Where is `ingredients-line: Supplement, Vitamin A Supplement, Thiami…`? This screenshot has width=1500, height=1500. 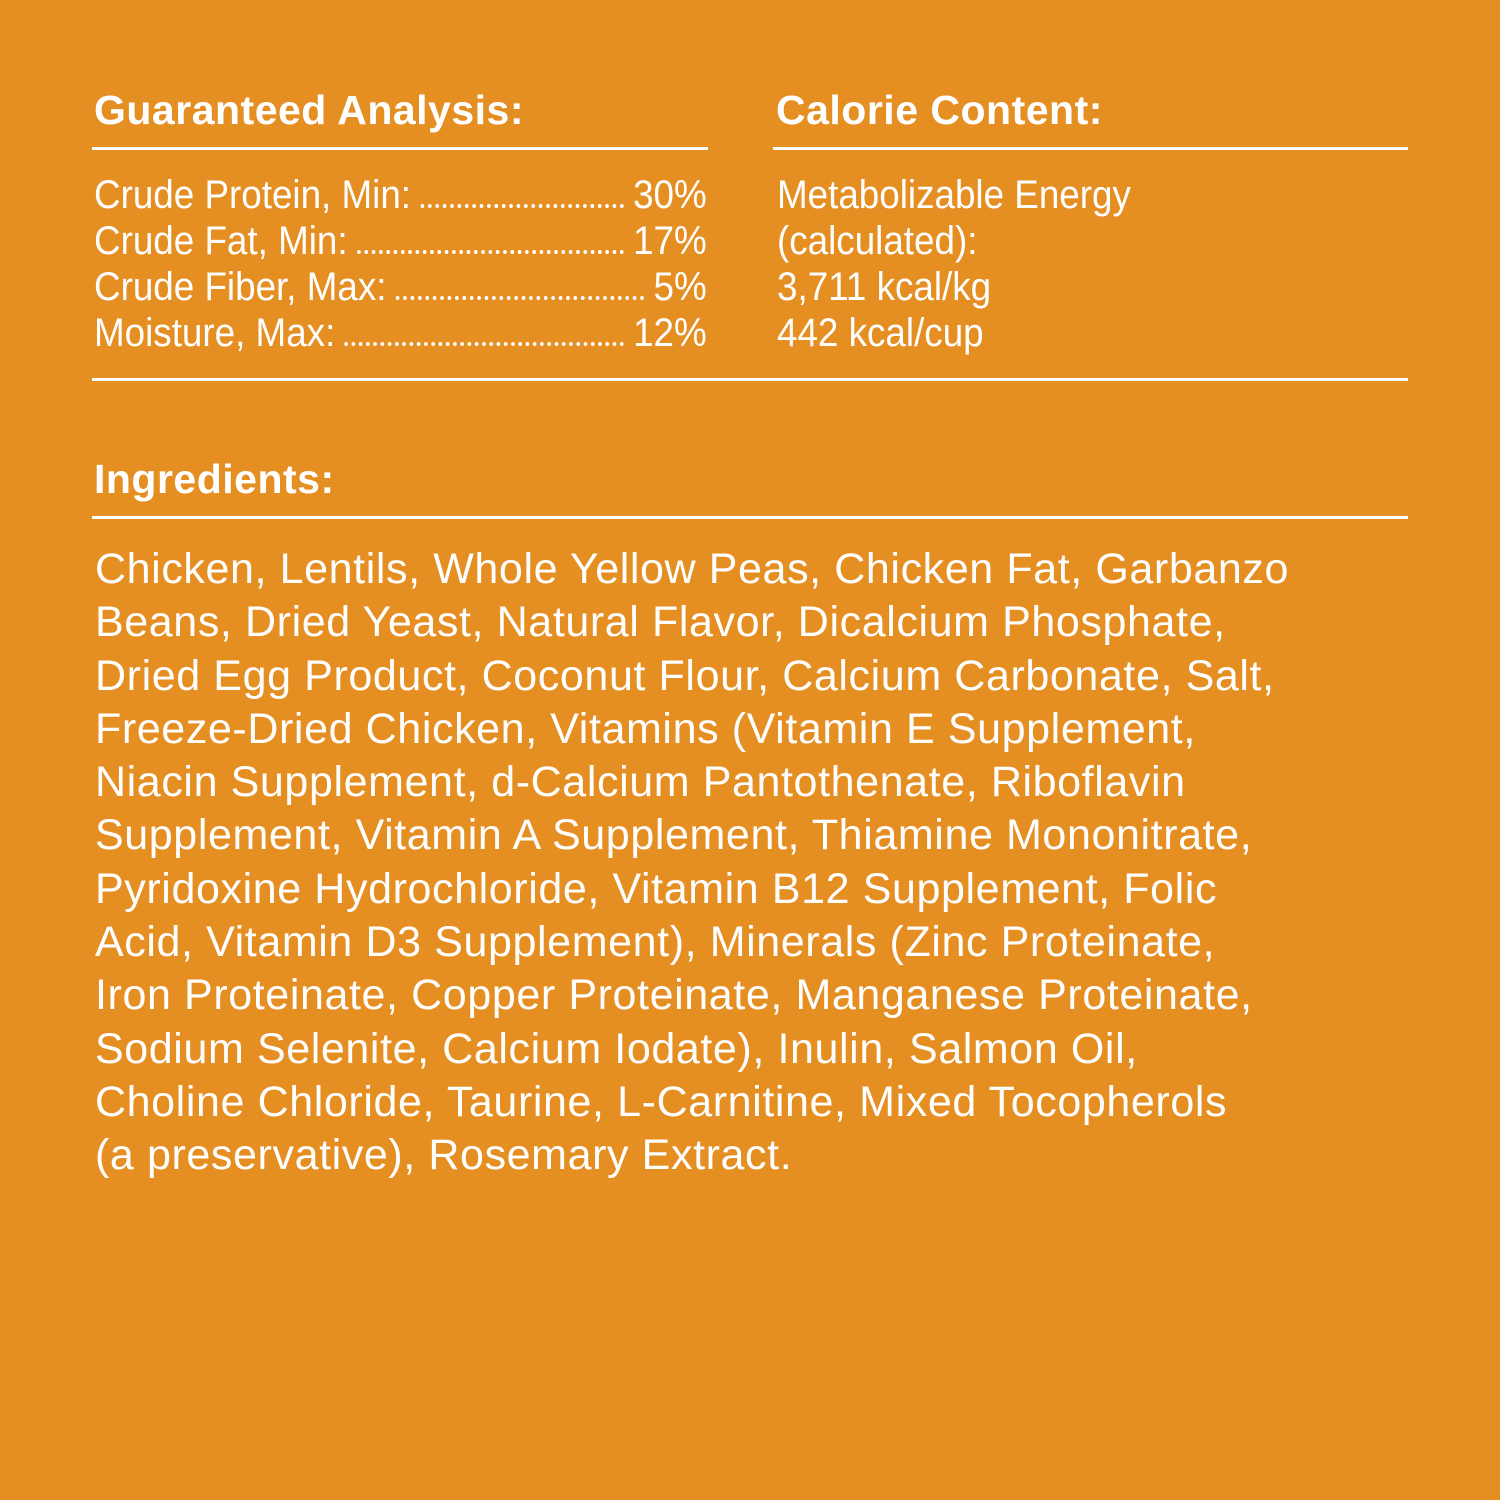 ingredients-line: Supplement, Vitamin A Supplement, Thiami… is located at coordinates (674, 835).